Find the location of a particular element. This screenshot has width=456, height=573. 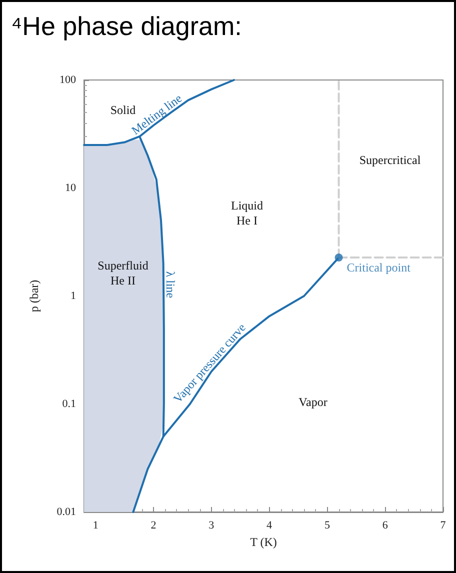

y-tick-label: 0.01 is located at coordinates (66, 512).